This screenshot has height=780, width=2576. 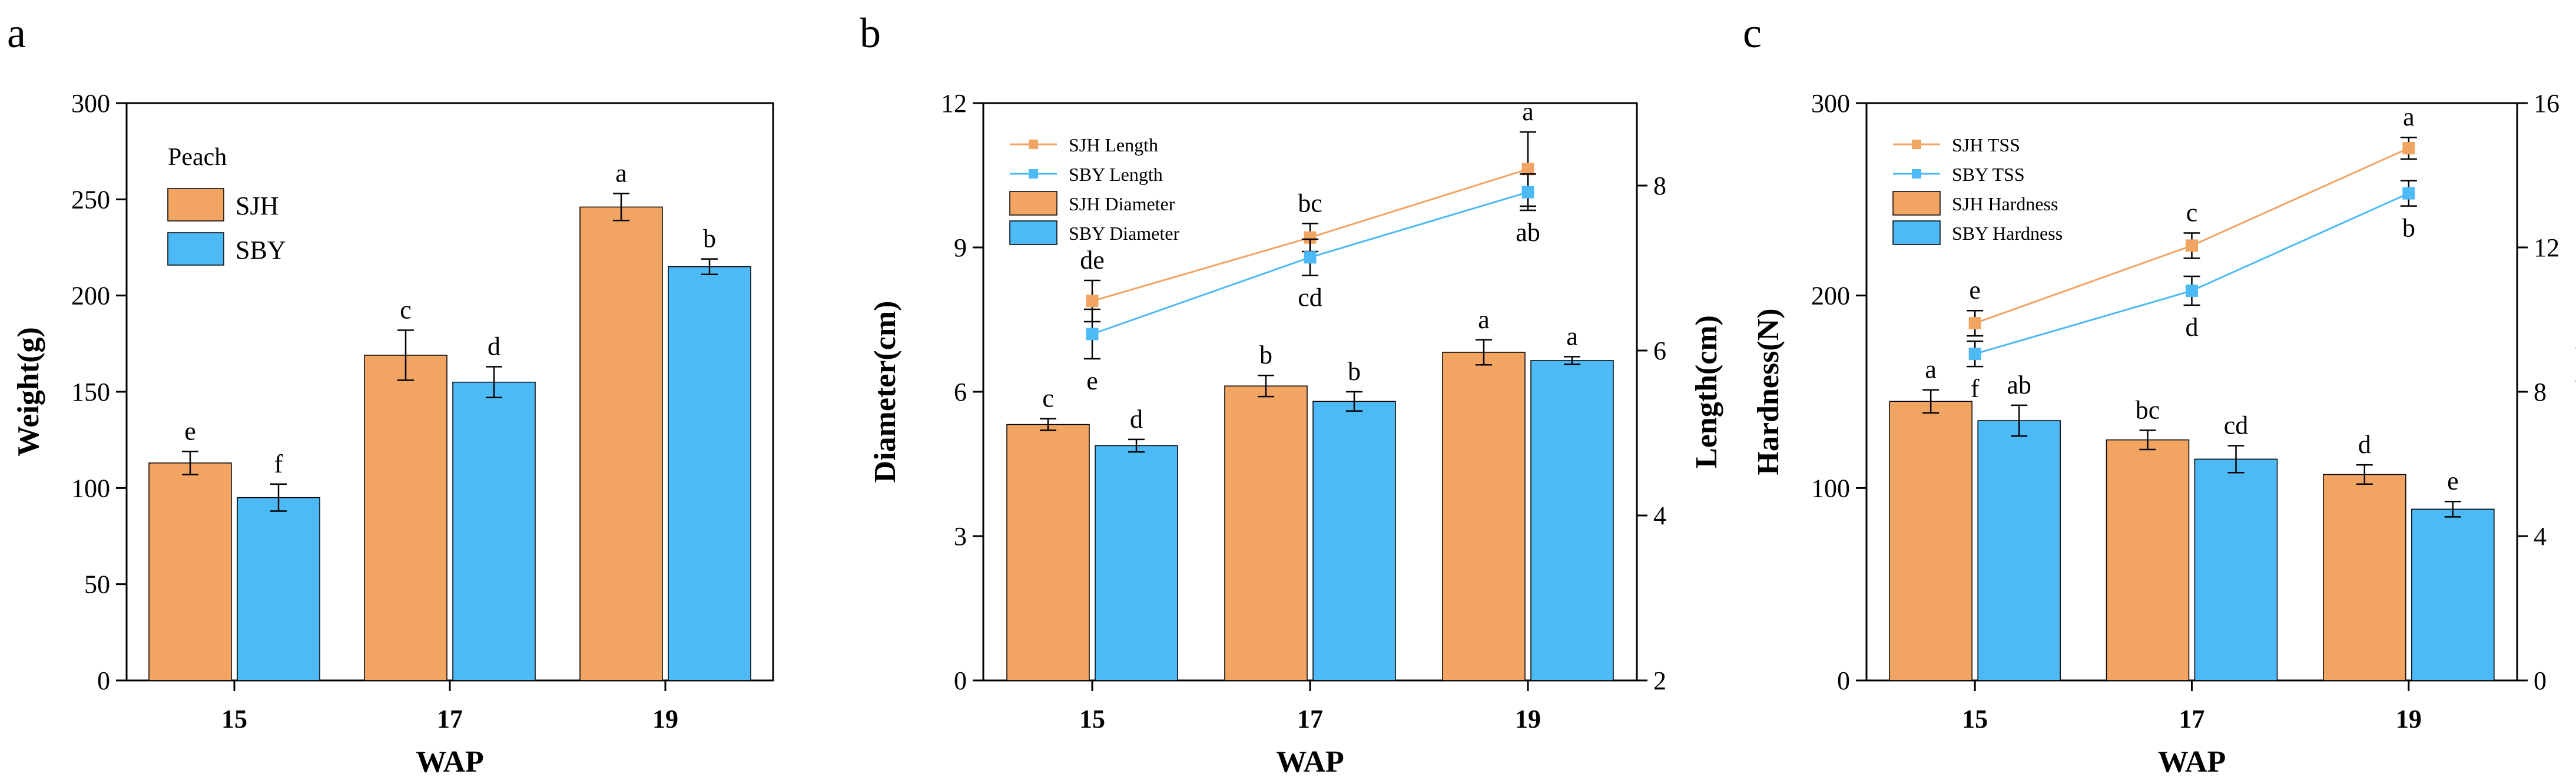 What do you see at coordinates (16, 33) in the screenshot?
I see `panel-a-label: a` at bounding box center [16, 33].